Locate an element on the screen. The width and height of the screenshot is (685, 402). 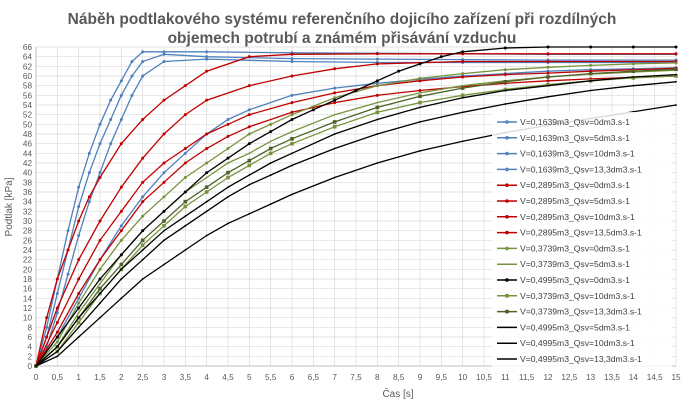
y-tick-label: 0 is located at coordinates (29, 366).